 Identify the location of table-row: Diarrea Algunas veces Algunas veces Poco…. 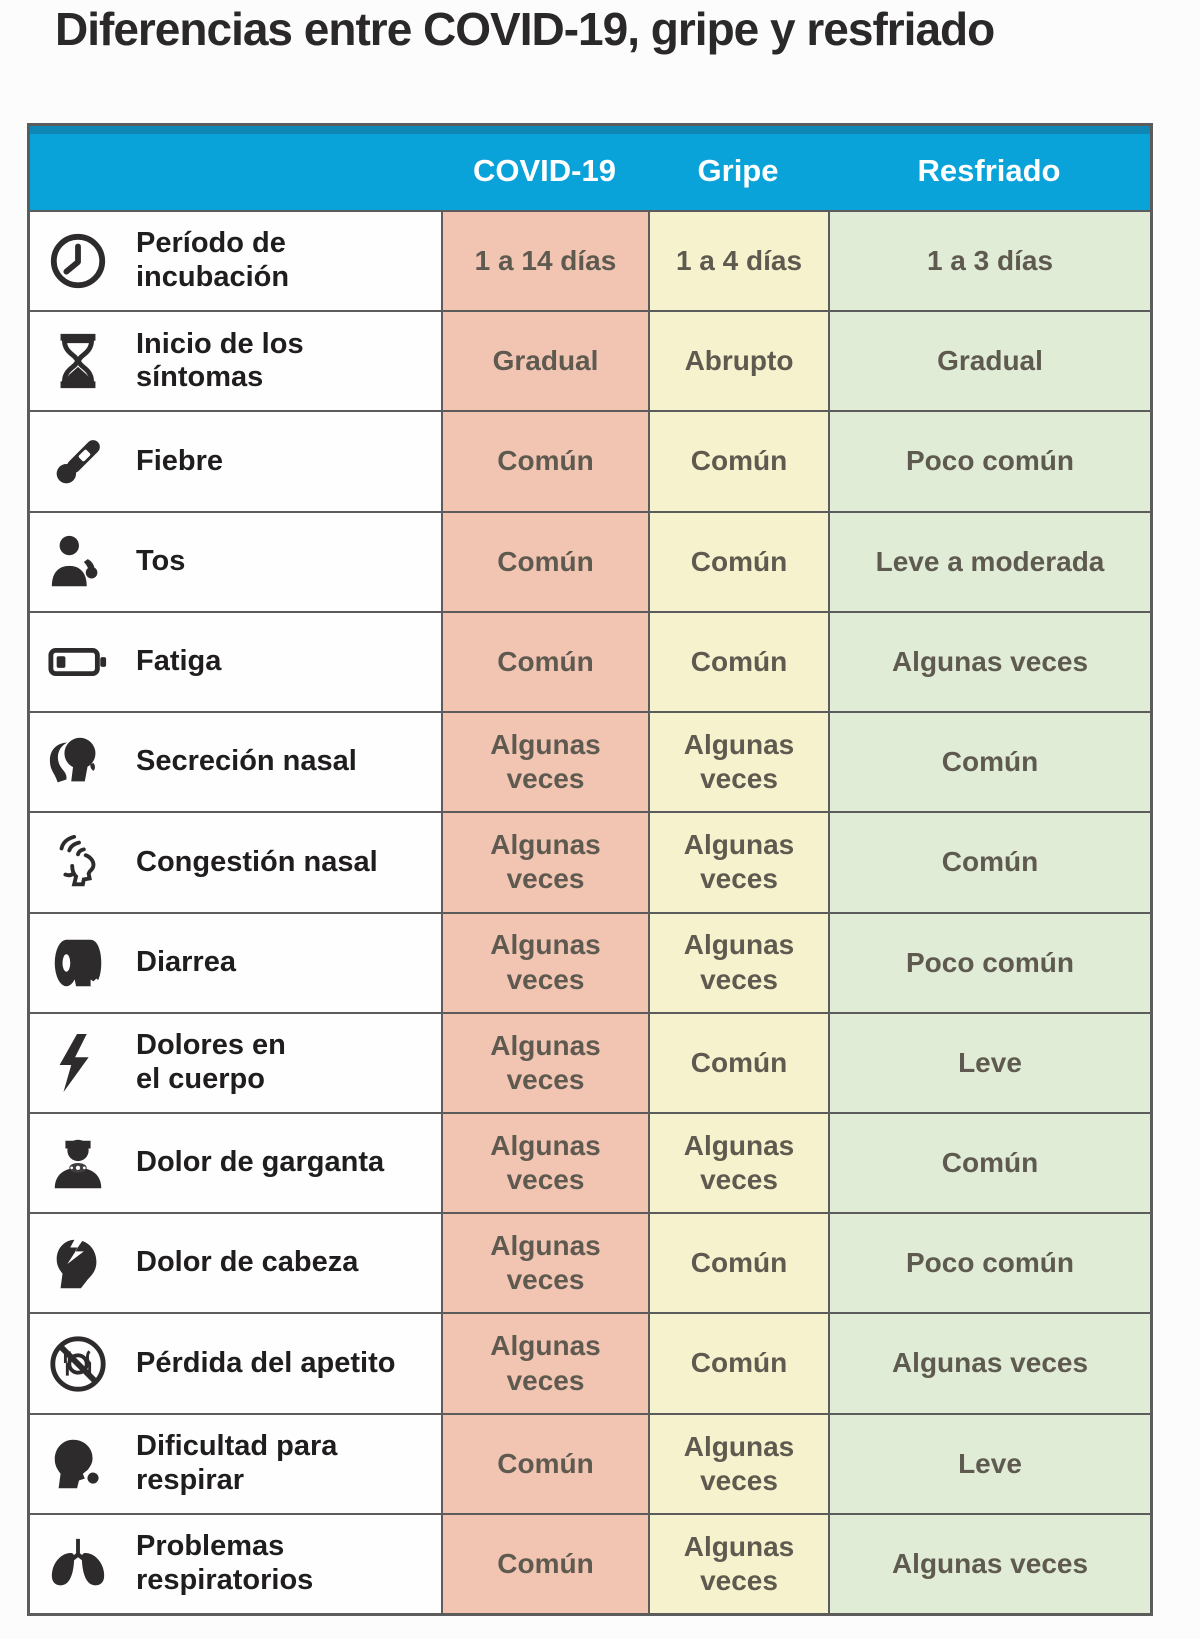
(590, 961).